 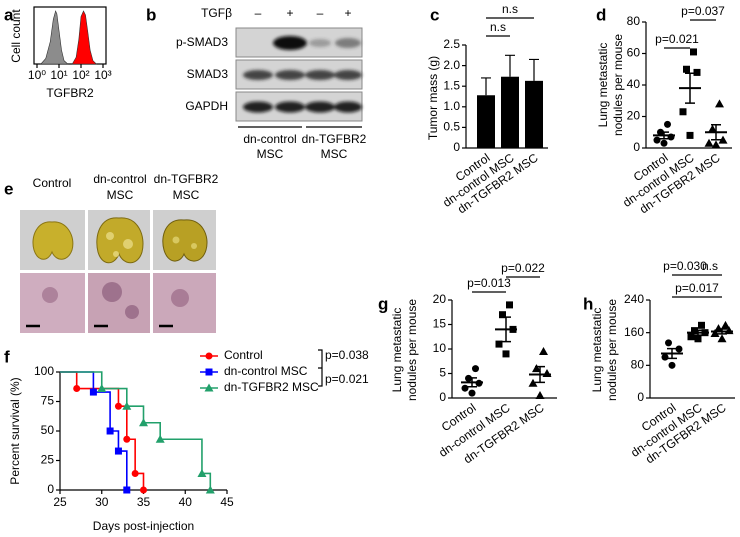 What do you see at coordinates (451, 106) in the screenshot?
I see `y-tick-label: 1.0` at bounding box center [451, 106].